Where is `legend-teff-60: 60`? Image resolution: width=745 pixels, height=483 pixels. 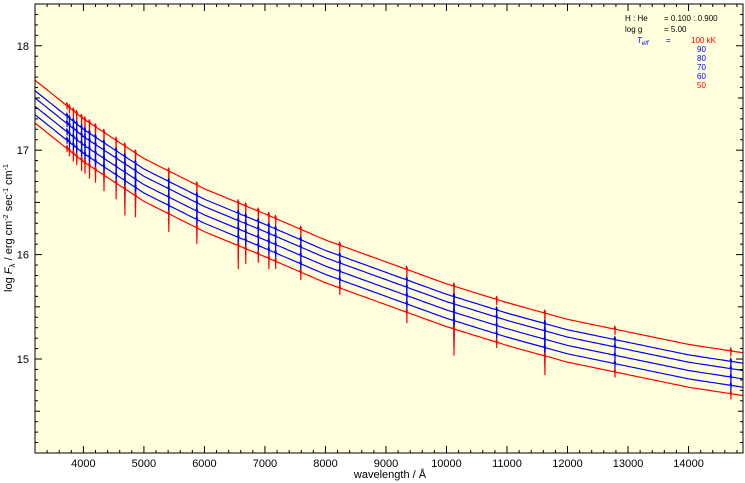
legend-teff-60: 60 is located at coordinates (701, 76).